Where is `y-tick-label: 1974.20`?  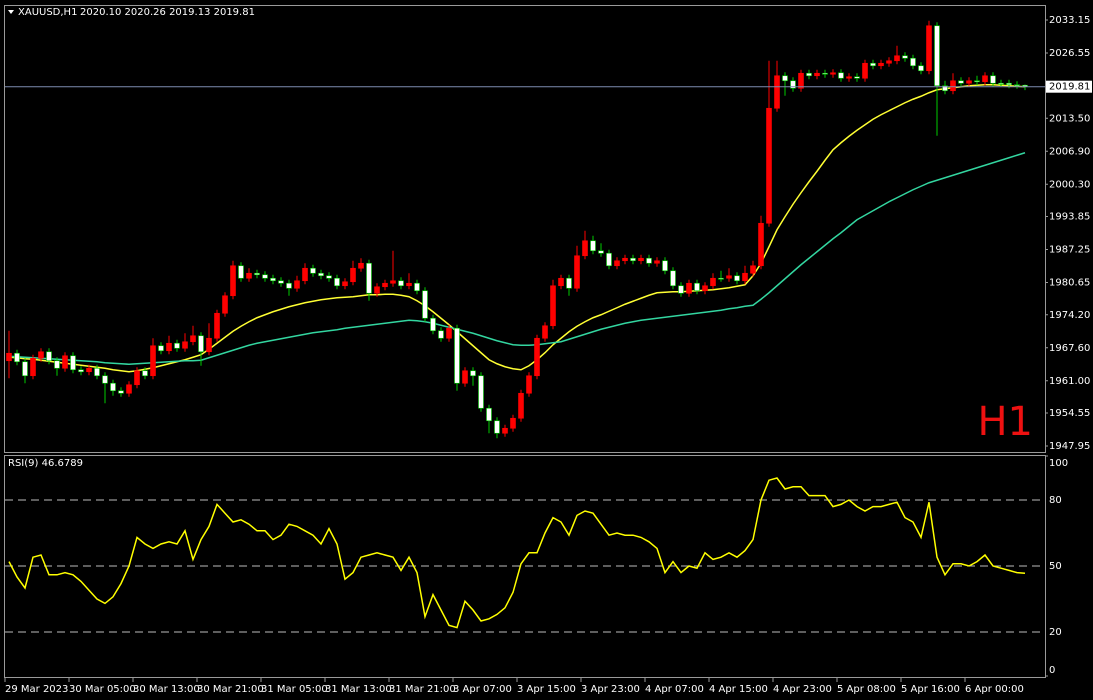 y-tick-label: 1974.20 is located at coordinates (1069, 315).